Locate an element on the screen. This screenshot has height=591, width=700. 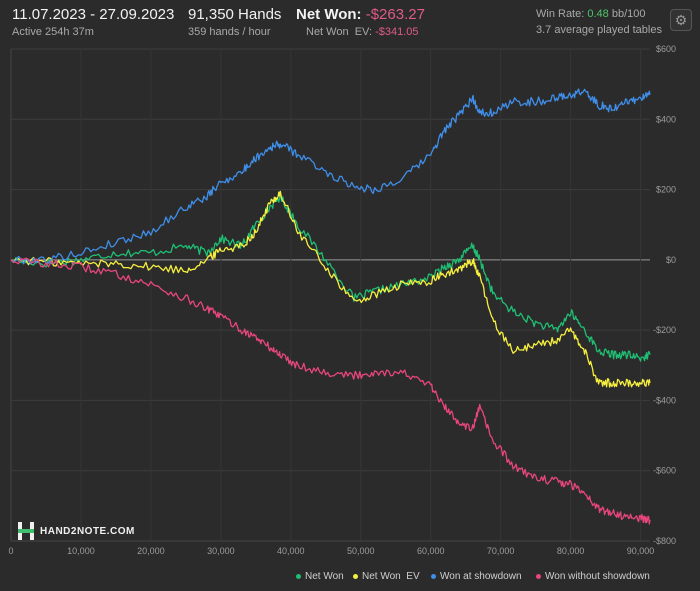
y-tick-label: $600 is located at coordinates (666, 49).